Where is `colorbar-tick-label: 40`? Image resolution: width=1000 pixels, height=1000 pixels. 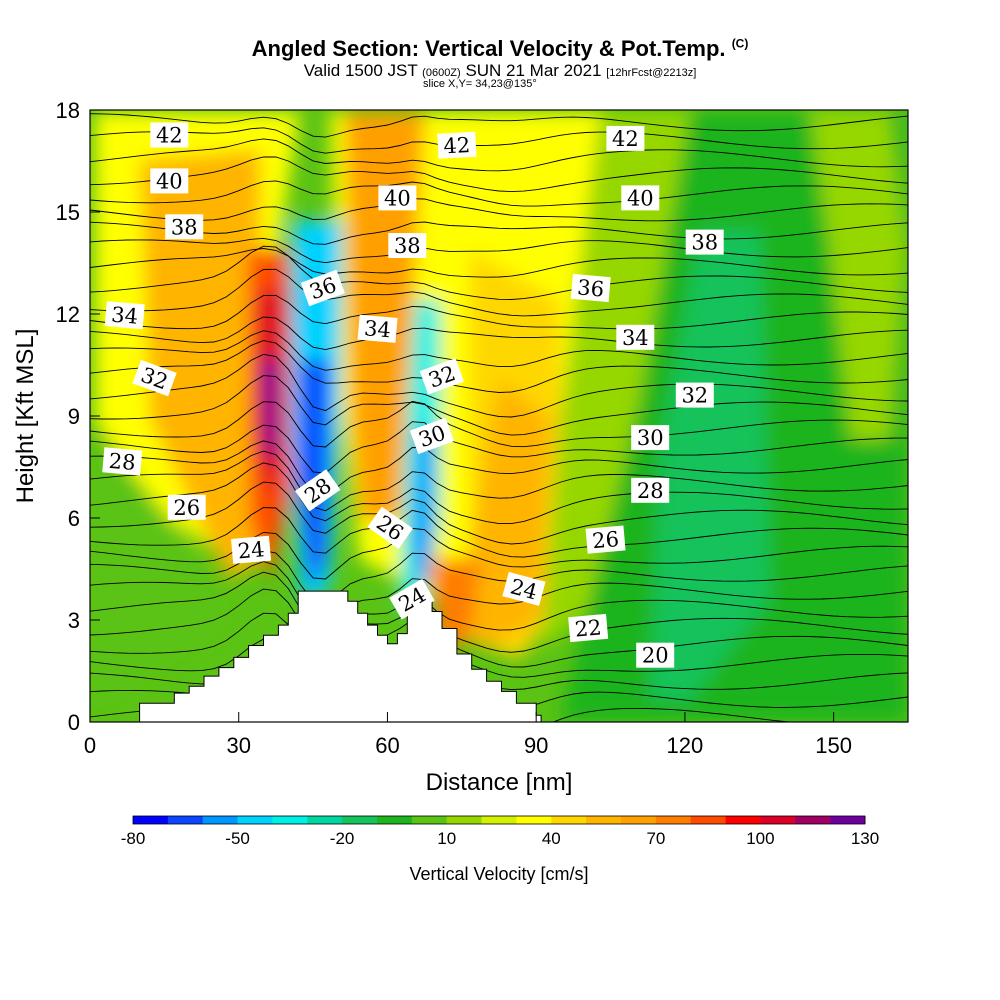
colorbar-tick-label: 40 is located at coordinates (551, 838).